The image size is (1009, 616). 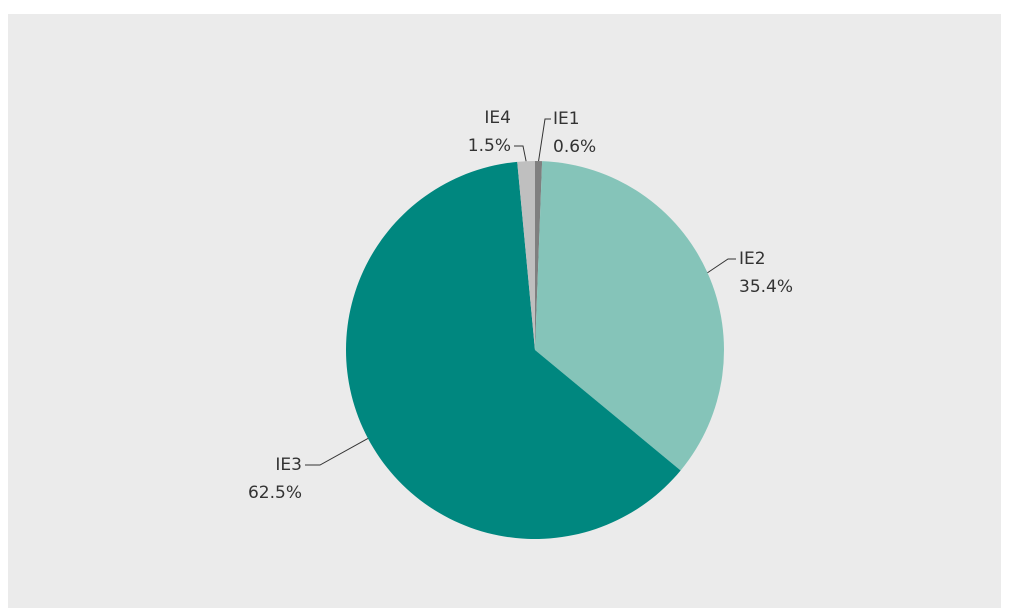 I want to click on slice-label: IE3, so click(x=288, y=465).